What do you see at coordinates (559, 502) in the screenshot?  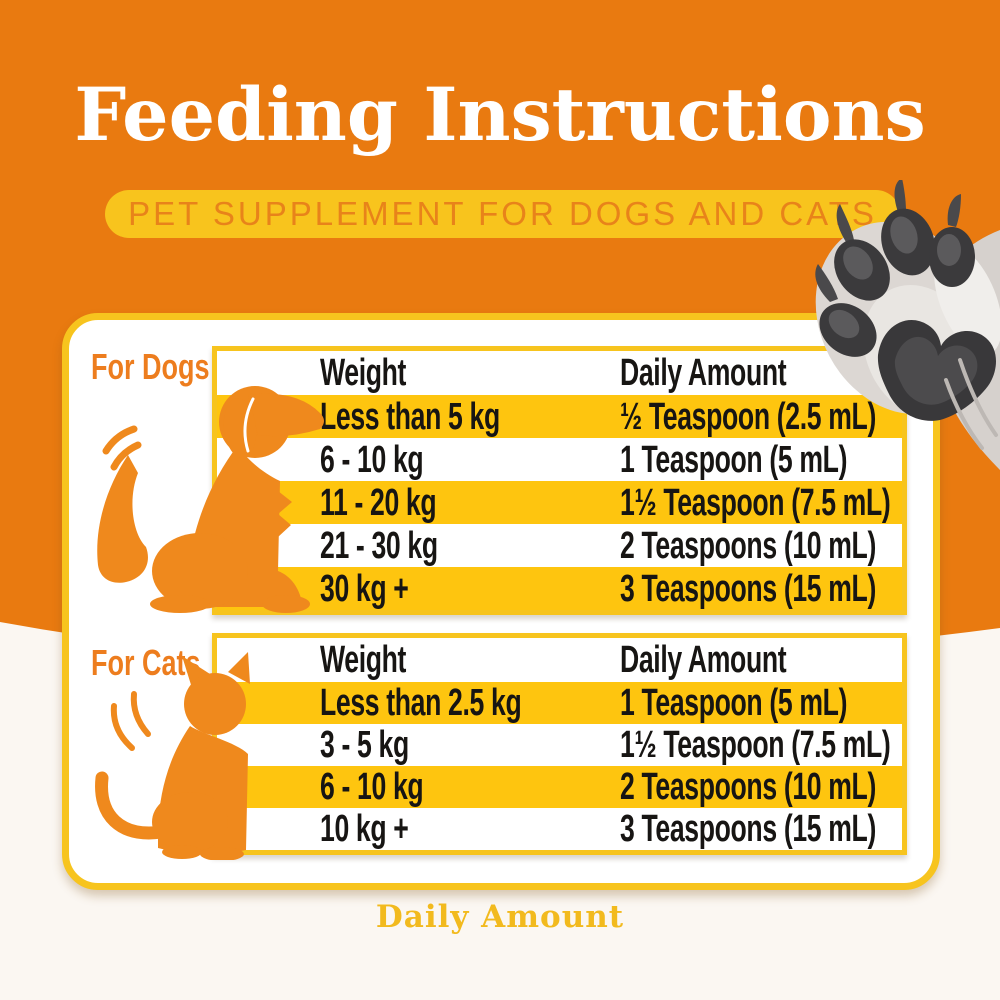 I see `table-row: 11 - 20 kg 1½ Teaspoon (7.5 mL)` at bounding box center [559, 502].